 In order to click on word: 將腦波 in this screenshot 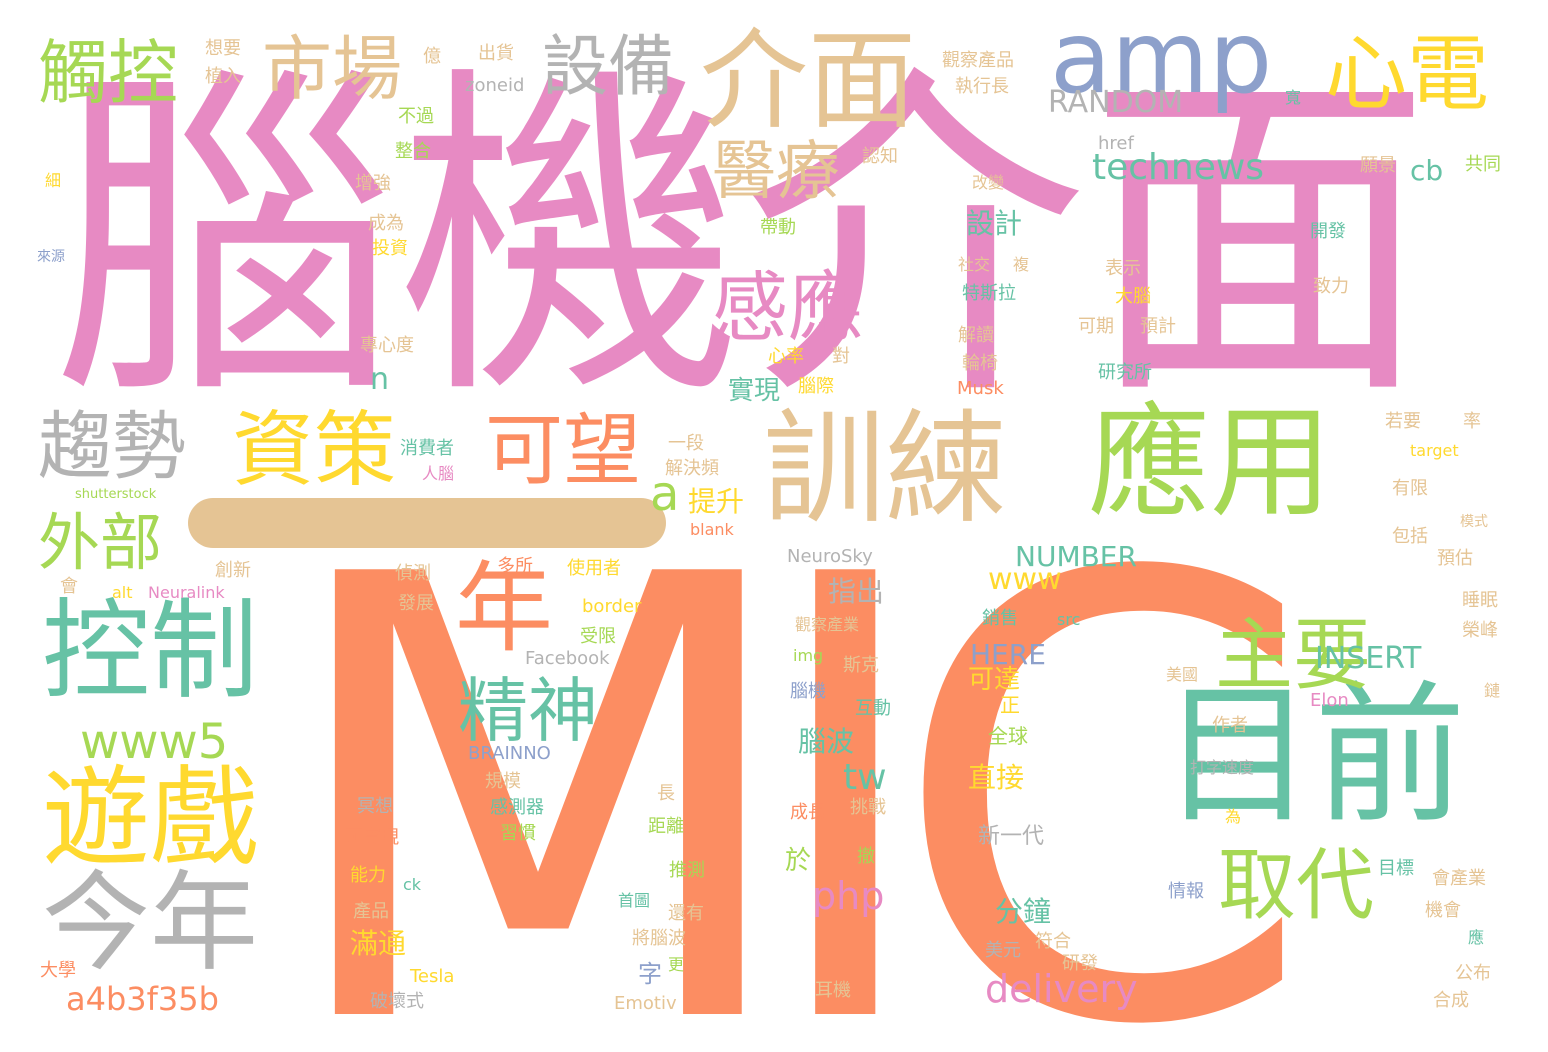, I will do `click(659, 938)`.